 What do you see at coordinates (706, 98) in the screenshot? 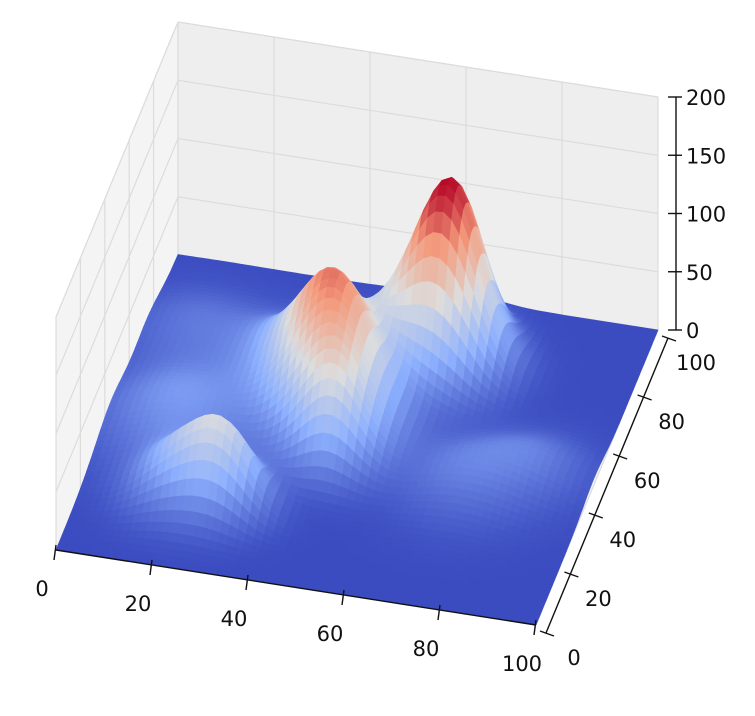
I see `z-tick-label: 200` at bounding box center [706, 98].